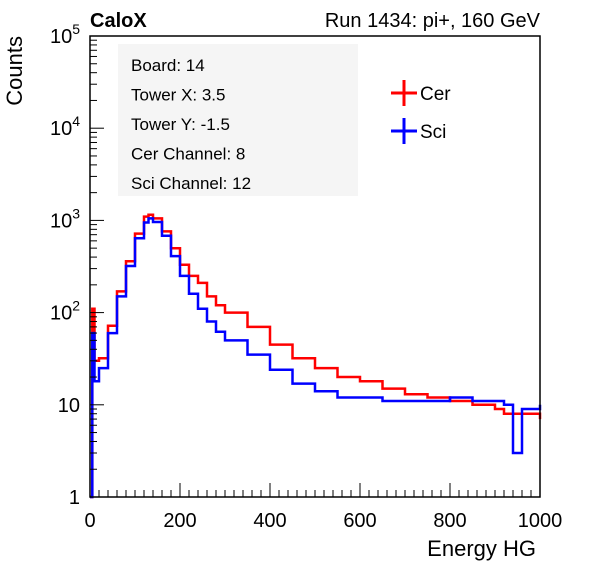 The height and width of the screenshot is (572, 596). Describe the element at coordinates (433, 21) in the screenshot. I see `run-info-label: Run 1434: pi+, 160 GeV` at that location.